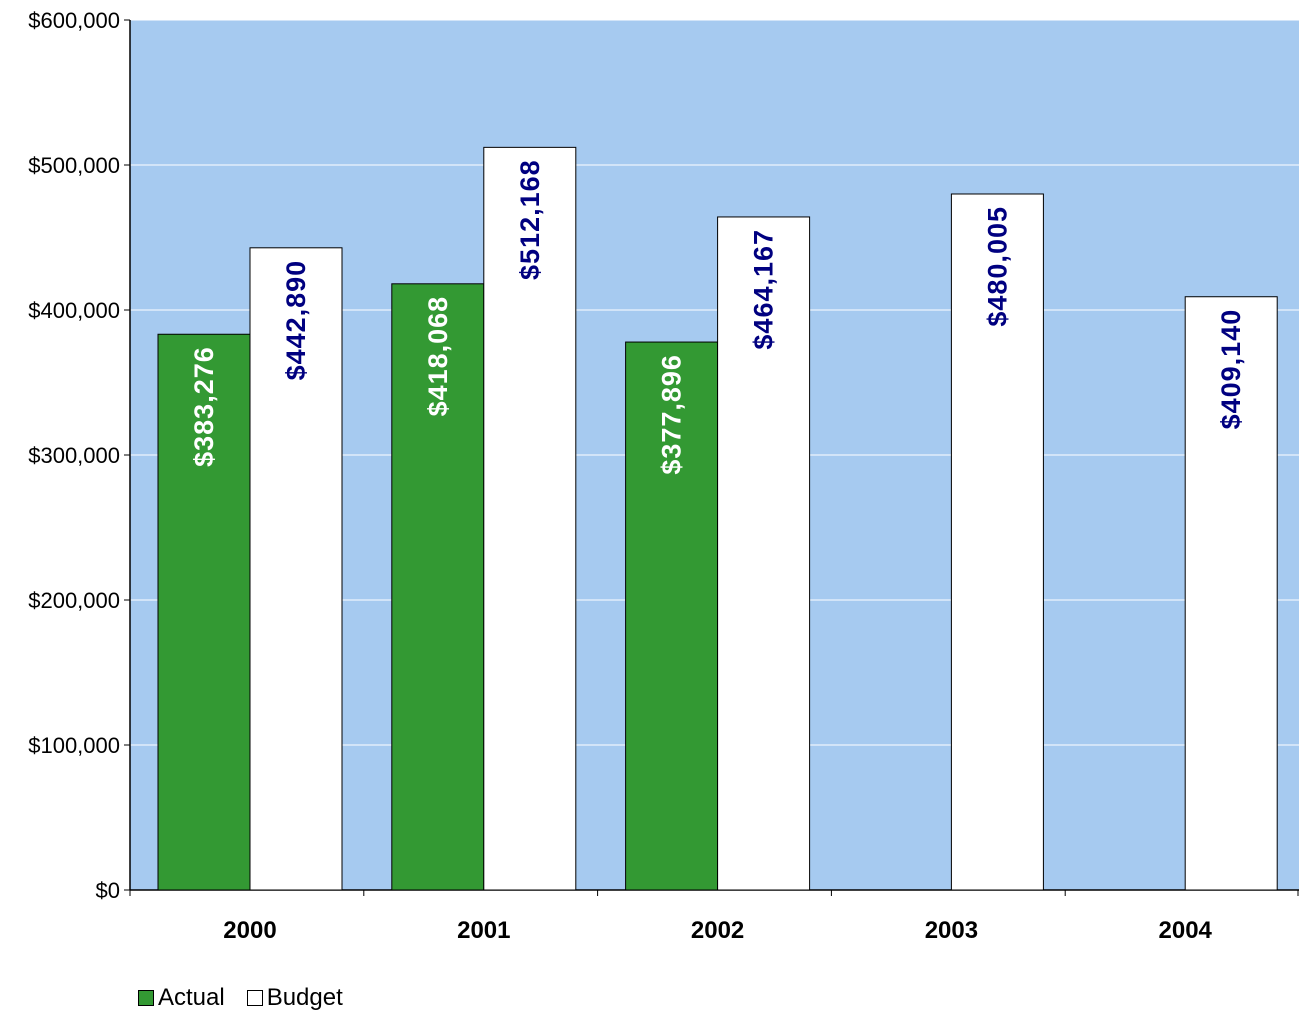 This screenshot has width=1299, height=1014. I want to click on legend-item-budget: Budget, so click(294, 998).